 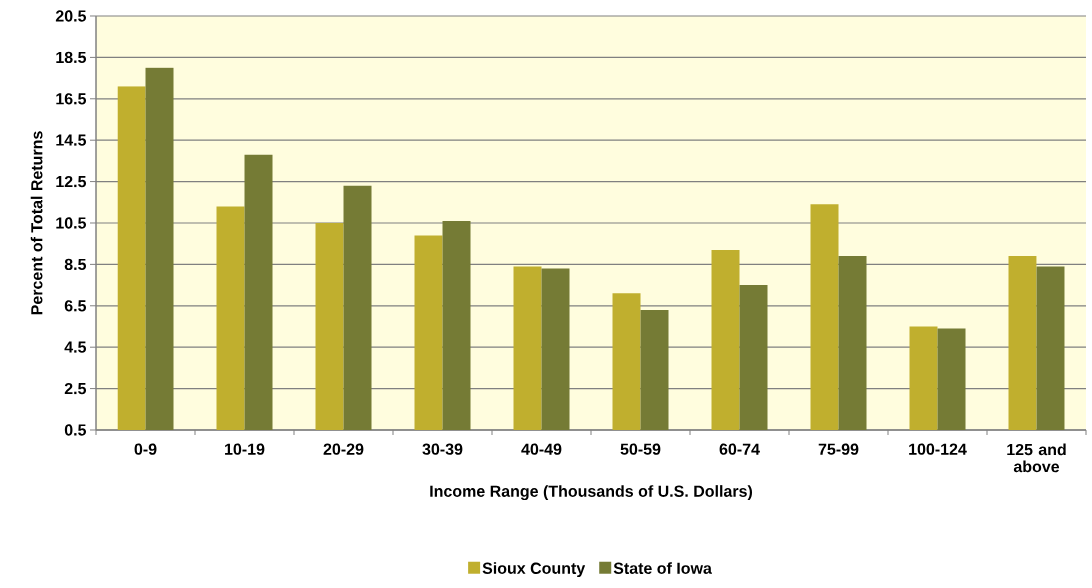 What do you see at coordinates (591, 493) in the screenshot?
I see `x-axis-title: Income Range (Thousands of U.S. Dollars)` at bounding box center [591, 493].